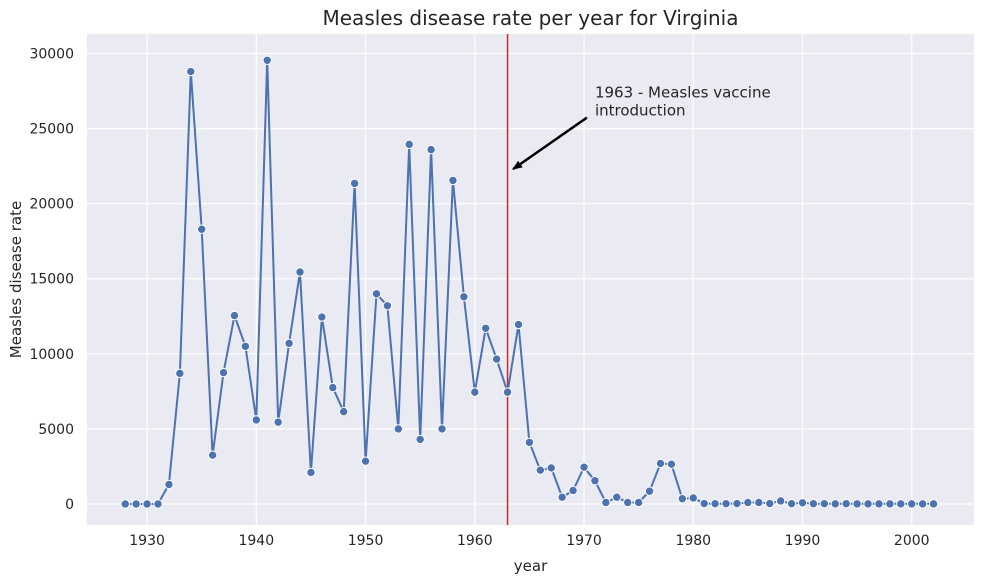  I want to click on y-tick-label: 20000, so click(51, 205).